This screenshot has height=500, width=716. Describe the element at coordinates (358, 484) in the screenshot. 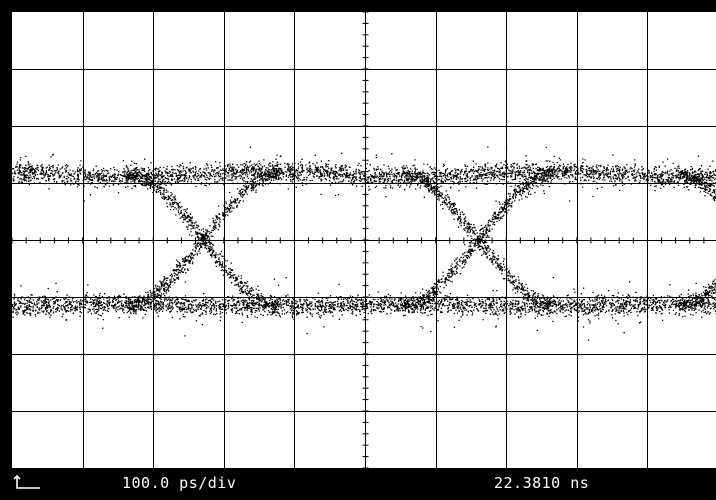

I see `status-bar: 100.0 ps/div 22.3810 ns` at that location.